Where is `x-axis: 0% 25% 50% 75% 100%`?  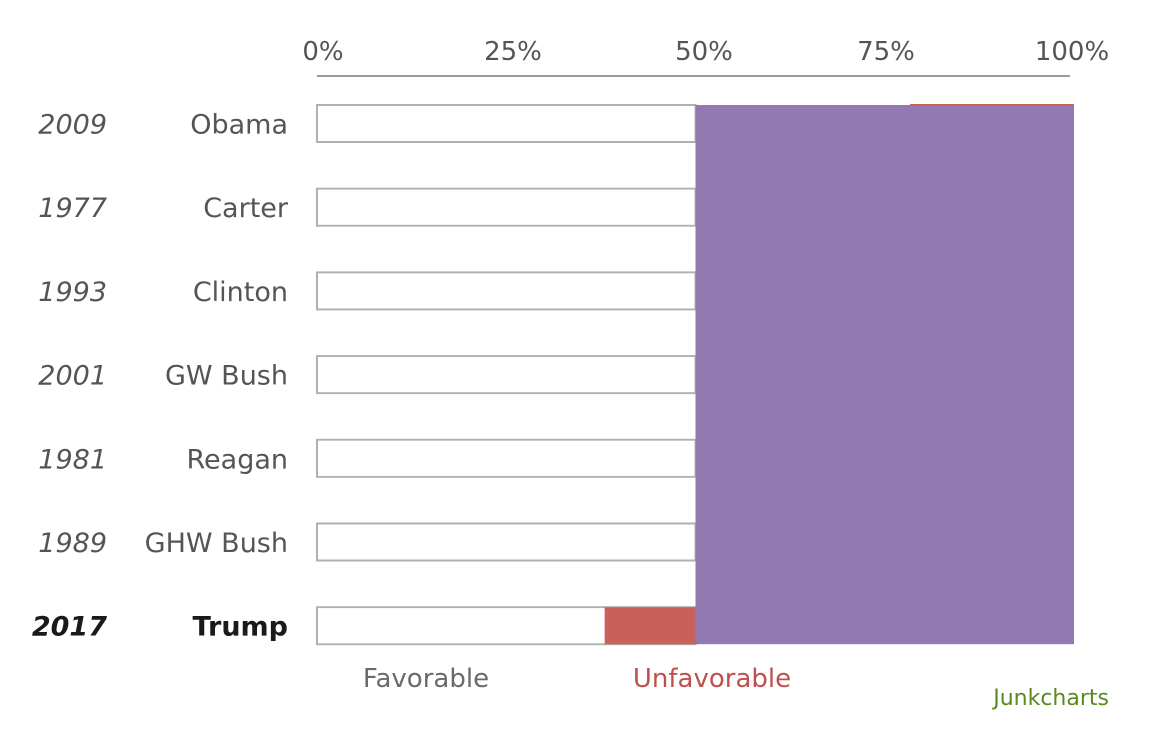 x-axis: 0% 25% 50% 75% 100% is located at coordinates (705, 57).